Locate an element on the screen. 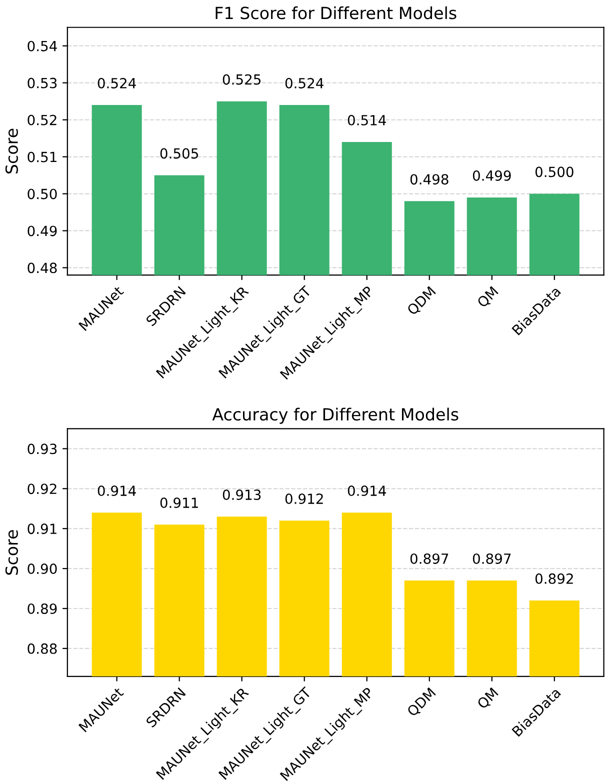 The width and height of the screenshot is (613, 782). data-label: 0.498 is located at coordinates (429, 179).